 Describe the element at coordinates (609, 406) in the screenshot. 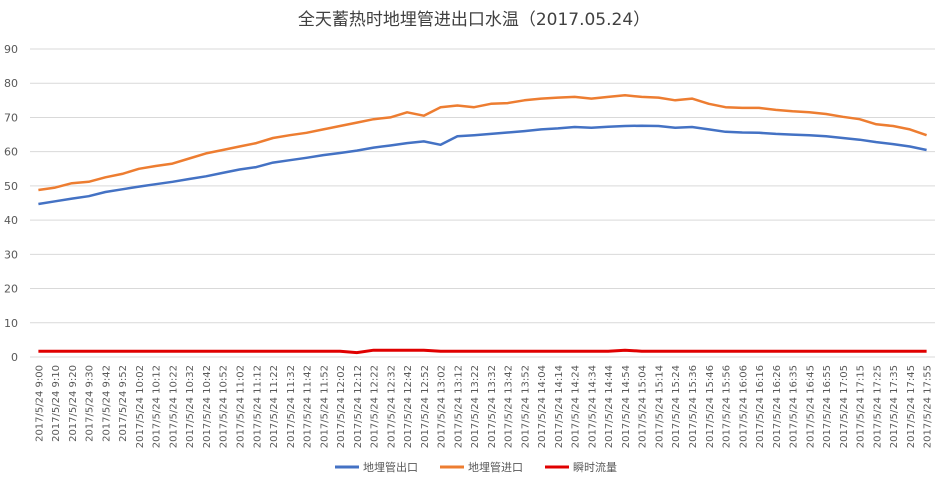

I see `x-tick-label: 2017/5/24 14:44` at that location.